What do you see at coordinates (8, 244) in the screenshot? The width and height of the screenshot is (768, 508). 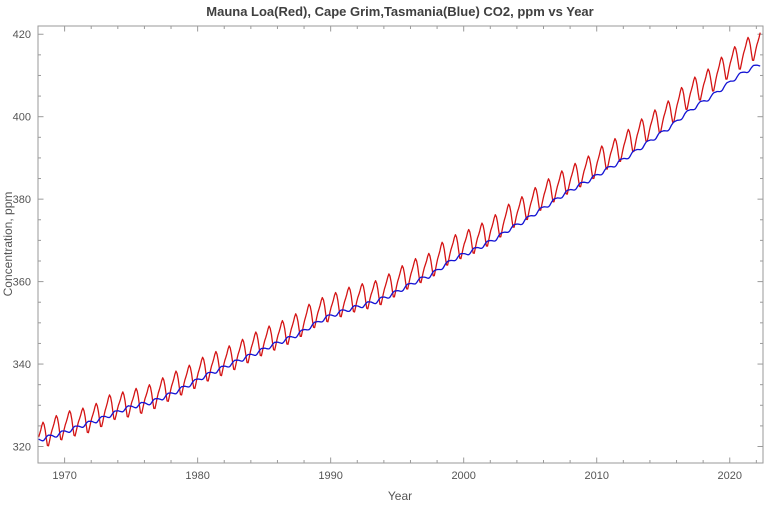 I see `y-axis-label: Concentration, ppm` at bounding box center [8, 244].